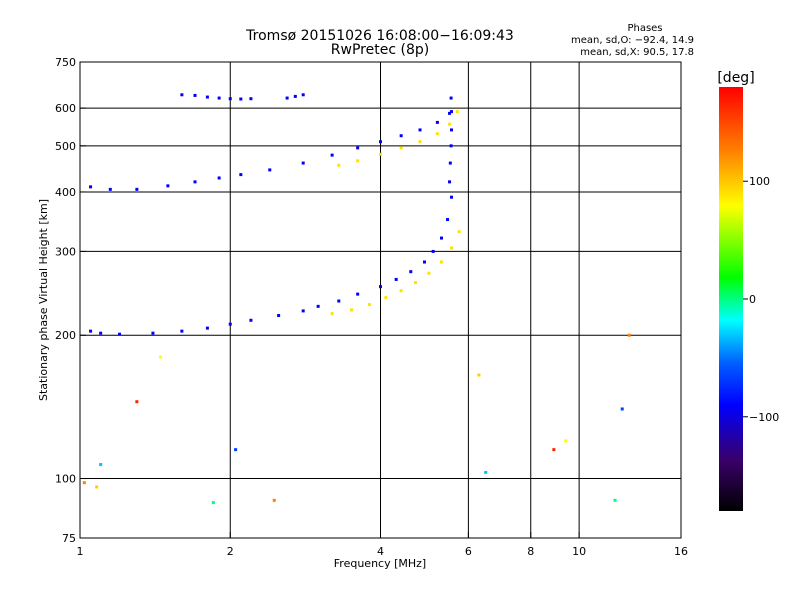 The width and height of the screenshot is (800, 600). I want to click on x-tick-label: 4, so click(380, 551).